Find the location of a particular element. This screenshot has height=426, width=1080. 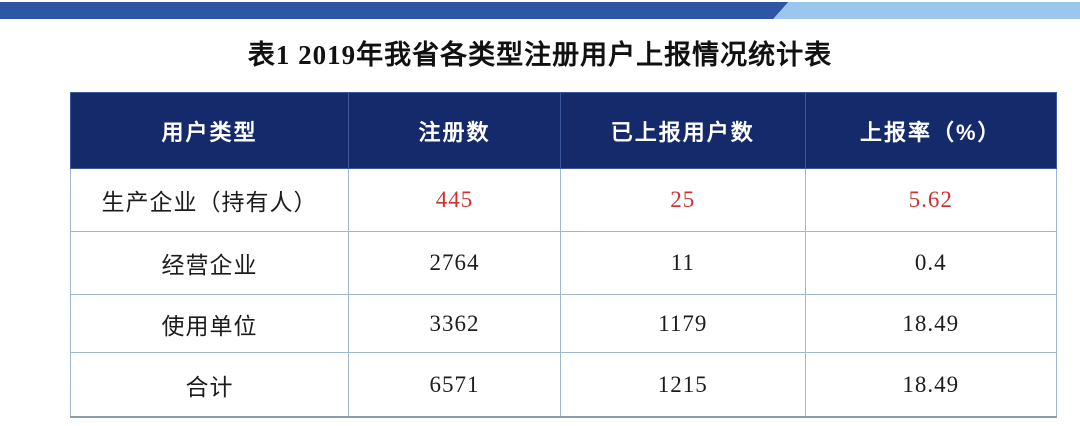

column-header-user-type: 用户类型 is located at coordinates (209, 130).